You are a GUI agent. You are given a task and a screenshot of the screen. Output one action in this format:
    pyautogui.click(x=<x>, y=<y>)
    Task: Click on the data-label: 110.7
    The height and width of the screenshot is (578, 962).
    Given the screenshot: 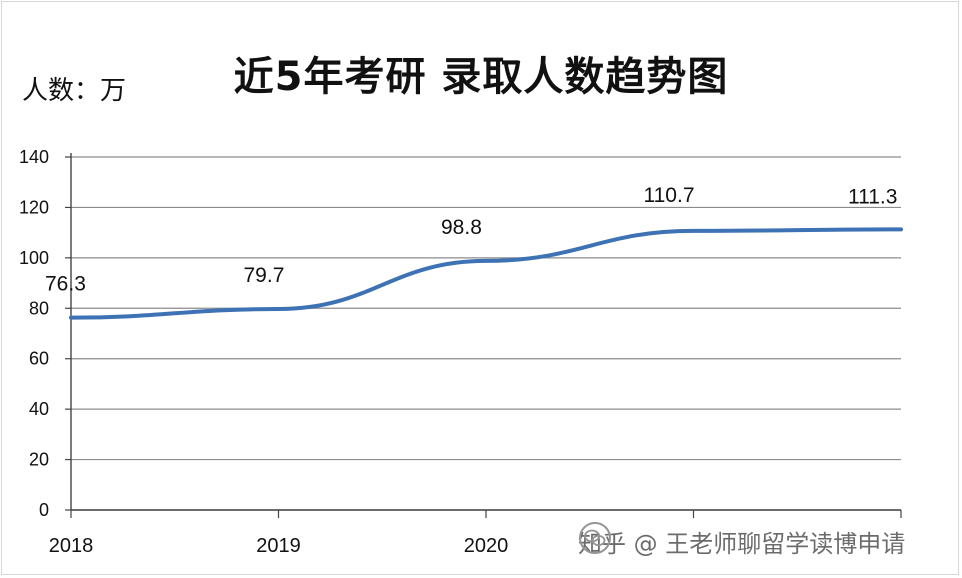 What is the action you would take?
    pyautogui.click(x=669, y=195)
    